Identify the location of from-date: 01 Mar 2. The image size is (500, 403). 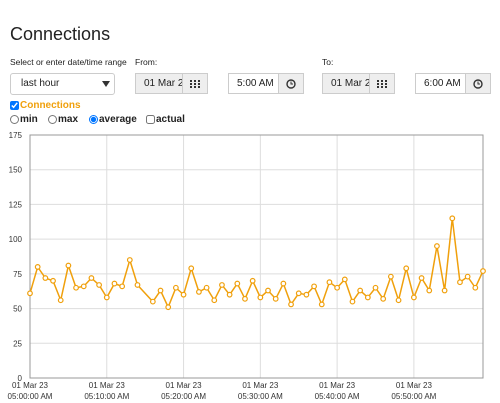
(159, 83).